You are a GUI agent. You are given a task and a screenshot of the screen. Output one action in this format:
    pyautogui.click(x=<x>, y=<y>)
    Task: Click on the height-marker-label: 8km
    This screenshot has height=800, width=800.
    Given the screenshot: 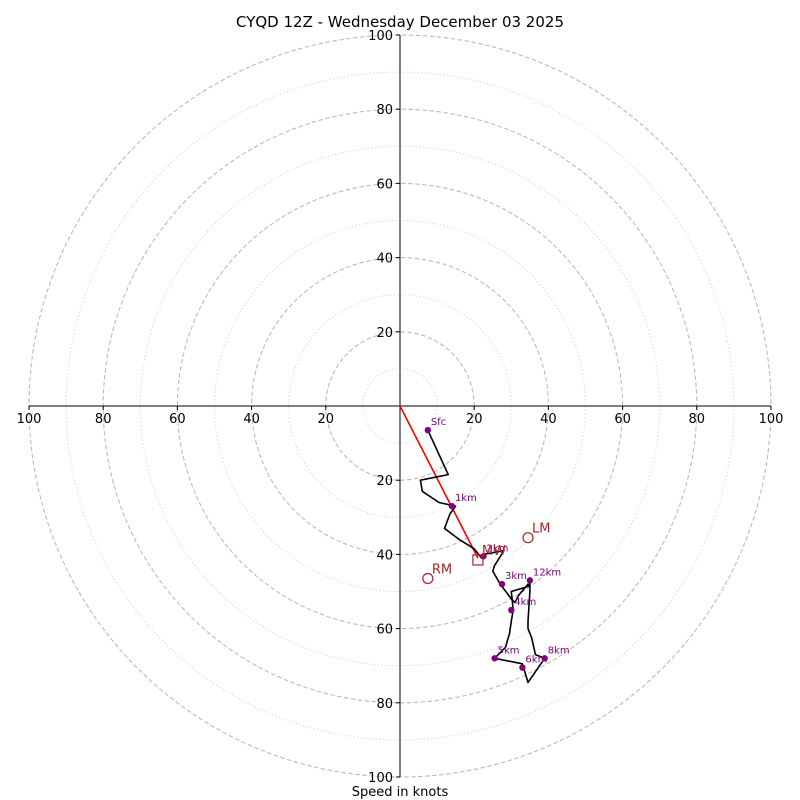 What is the action you would take?
    pyautogui.click(x=559, y=650)
    